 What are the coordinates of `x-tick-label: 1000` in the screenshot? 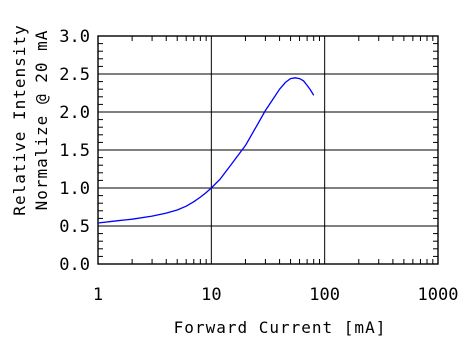 It's located at (438, 295).